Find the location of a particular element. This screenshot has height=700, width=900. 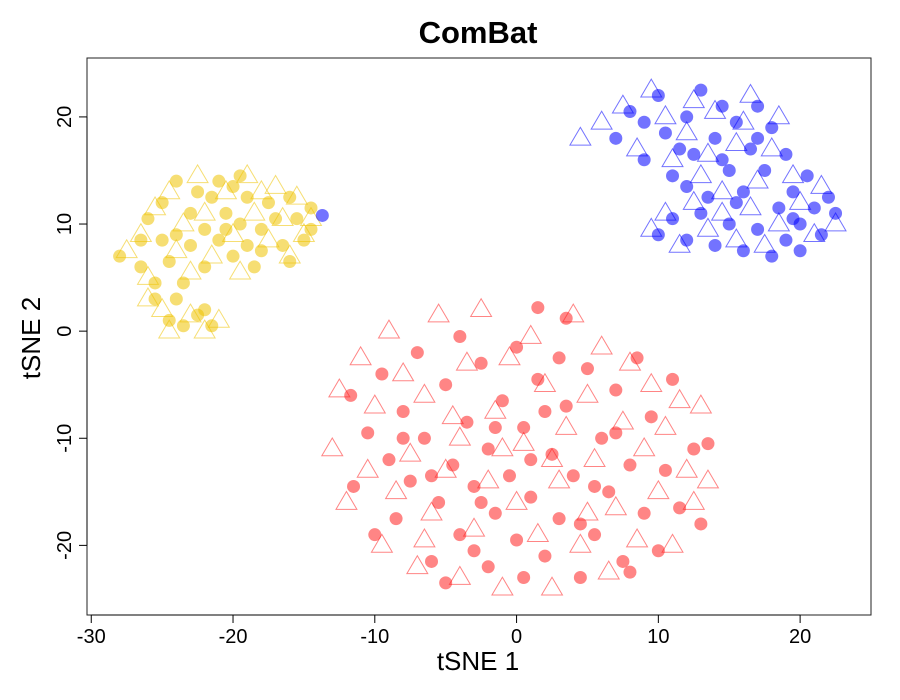

x-tick-label-1: -20 is located at coordinates (233, 637).